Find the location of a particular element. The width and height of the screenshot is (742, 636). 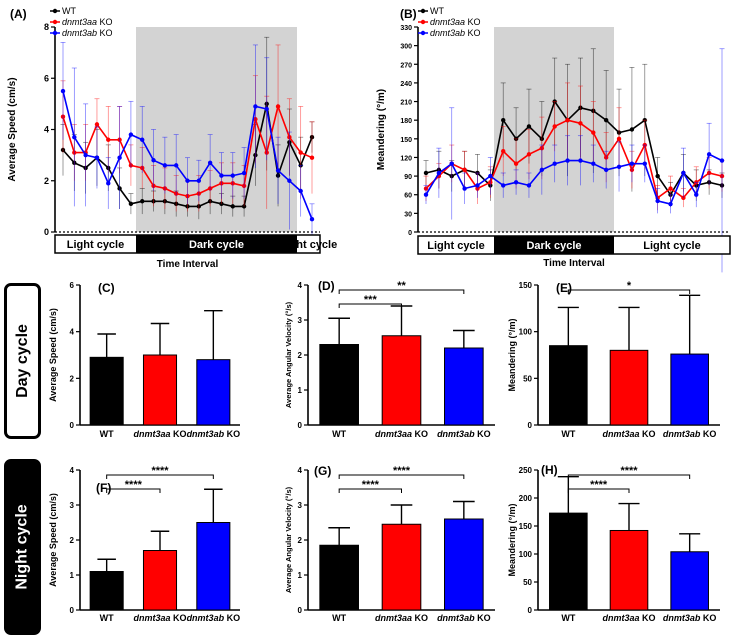

y-tick-label: 250 is located at coordinates (526, 470).